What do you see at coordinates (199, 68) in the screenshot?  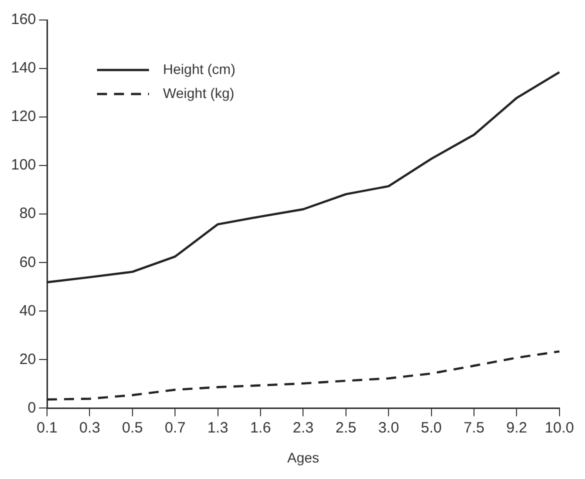 I see `legend-label: Height (cm)` at bounding box center [199, 68].